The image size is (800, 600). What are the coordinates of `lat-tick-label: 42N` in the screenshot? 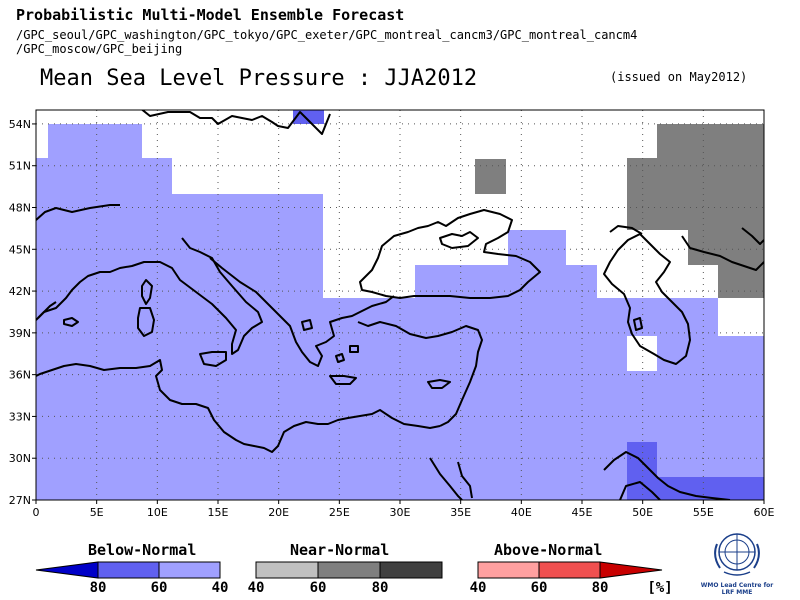 It's located at (20, 291).